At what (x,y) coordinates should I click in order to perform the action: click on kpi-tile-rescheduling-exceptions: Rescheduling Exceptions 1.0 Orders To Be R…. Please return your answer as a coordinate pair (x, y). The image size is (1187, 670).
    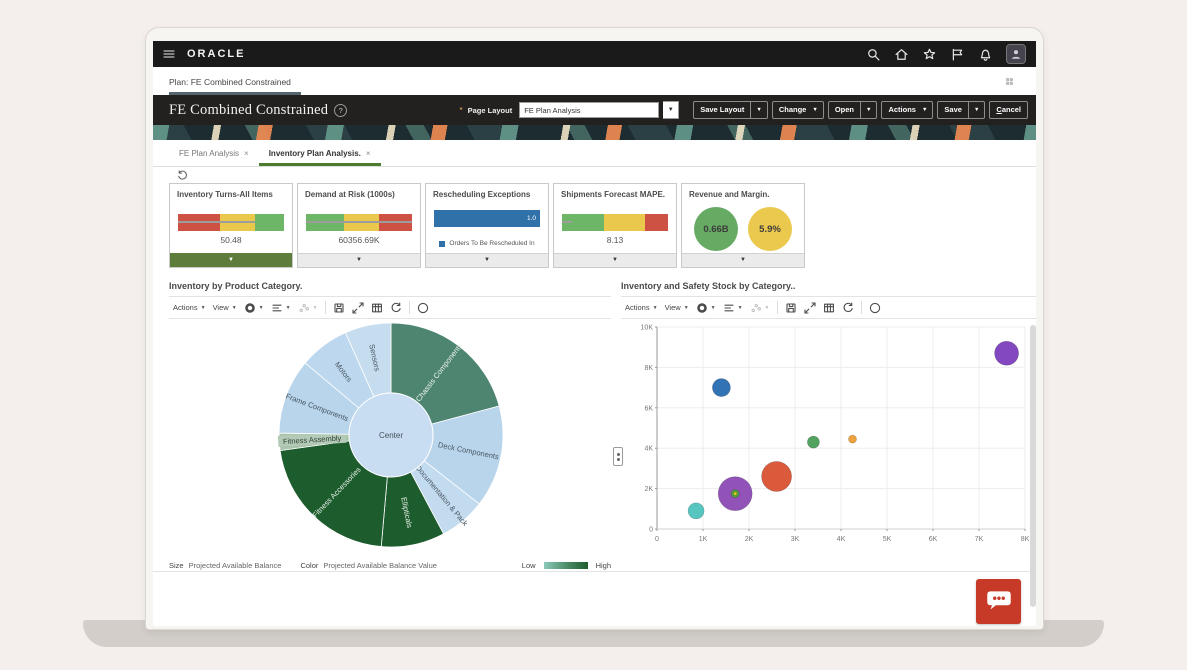
    Looking at the image, I should click on (487, 225).